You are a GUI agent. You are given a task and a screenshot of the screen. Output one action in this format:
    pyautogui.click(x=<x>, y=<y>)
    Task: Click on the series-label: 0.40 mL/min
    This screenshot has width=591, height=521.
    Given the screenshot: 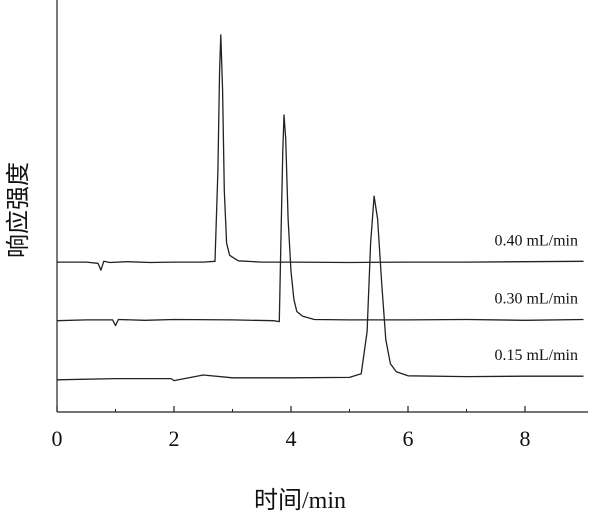 What is the action you would take?
    pyautogui.click(x=536, y=240)
    